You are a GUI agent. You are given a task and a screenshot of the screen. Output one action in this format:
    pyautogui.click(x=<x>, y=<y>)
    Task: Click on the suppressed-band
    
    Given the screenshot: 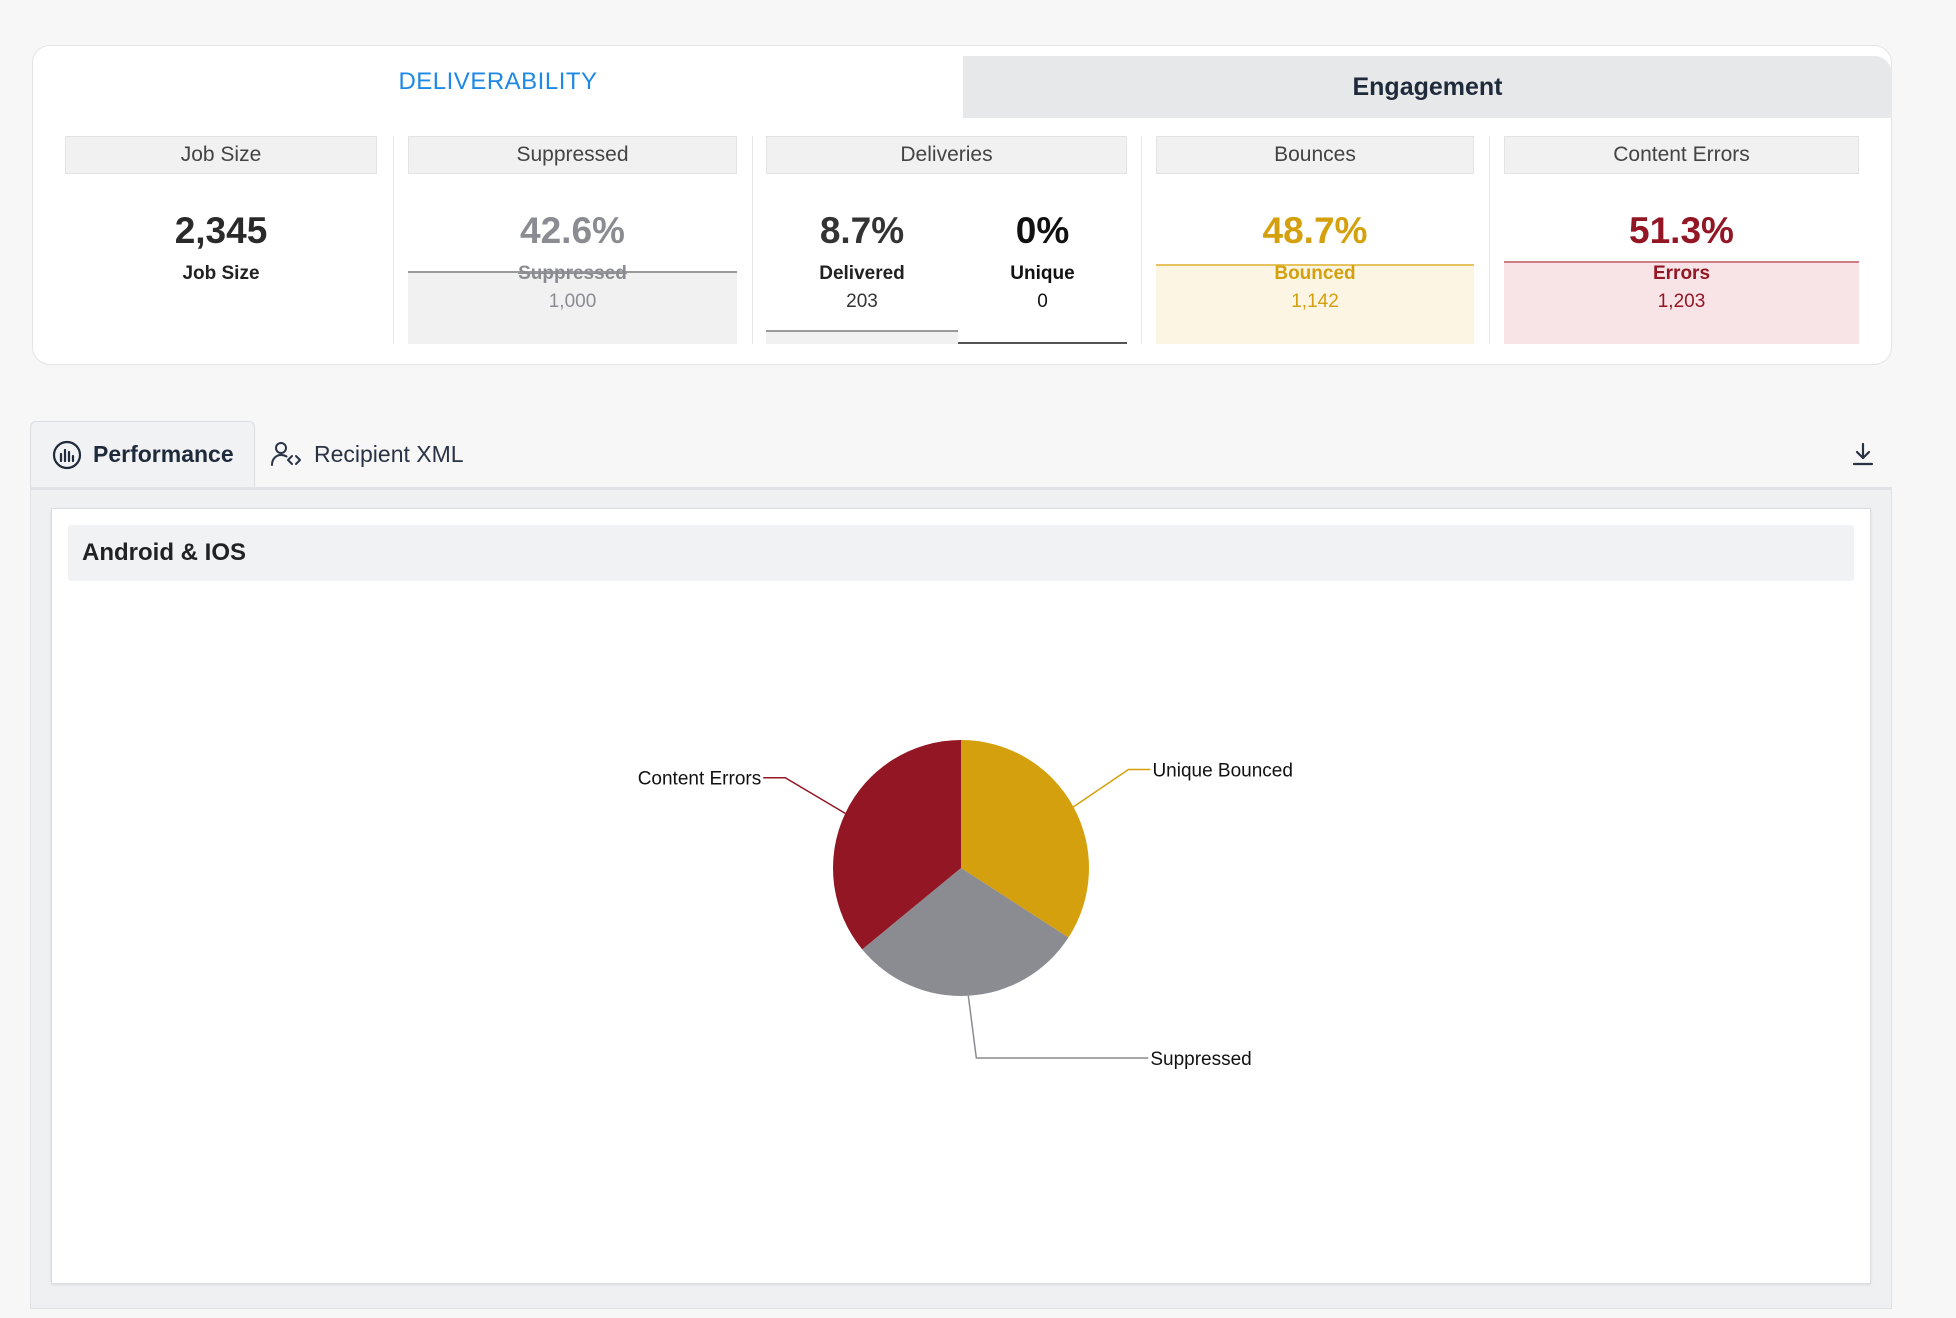 What is the action you would take?
    pyautogui.click(x=572, y=307)
    